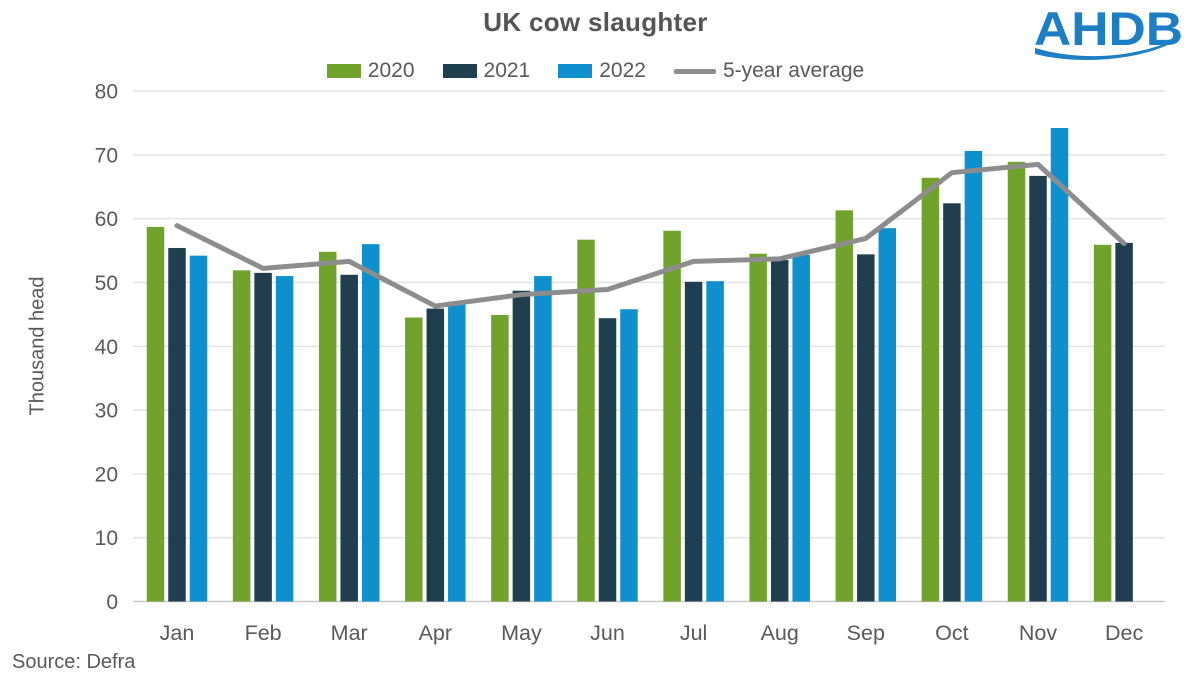  Describe the element at coordinates (391, 70) in the screenshot. I see `legend-label-2020: 2020` at that location.